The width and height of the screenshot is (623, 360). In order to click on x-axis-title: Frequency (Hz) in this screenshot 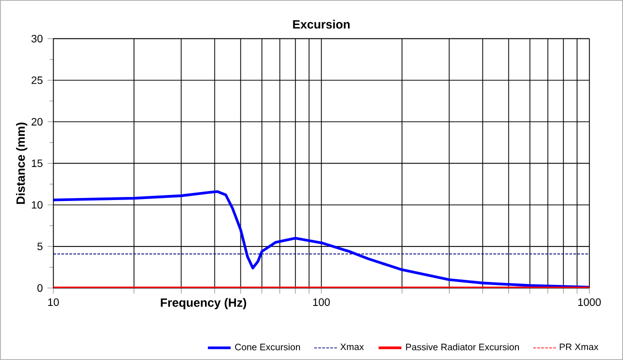, I will do `click(203, 304)`.